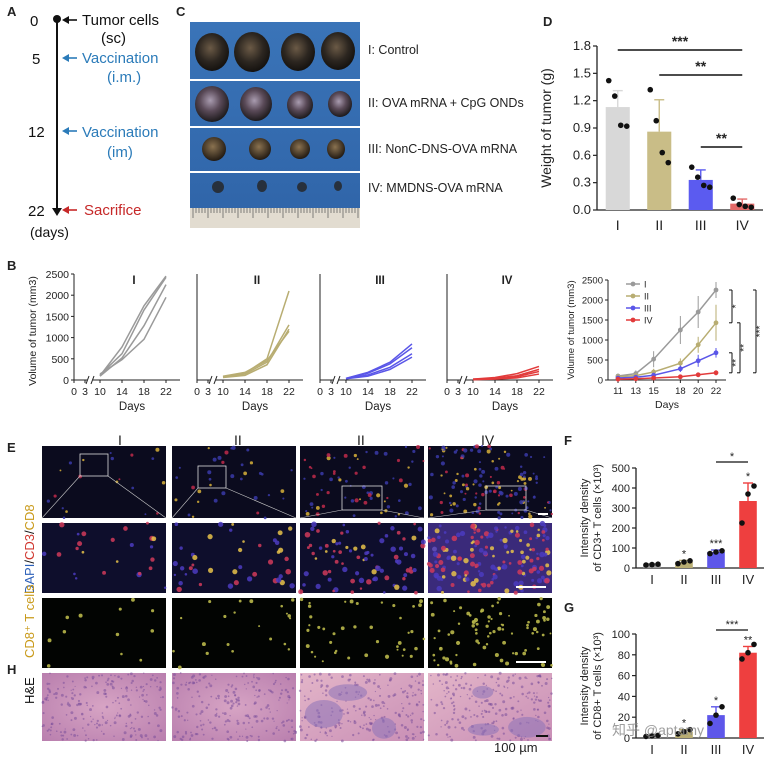  What do you see at coordinates (435, 188) in the screenshot?
I see `photo-row-4-label: IV: MMDNS-OVA mRNA` at bounding box center [435, 188].